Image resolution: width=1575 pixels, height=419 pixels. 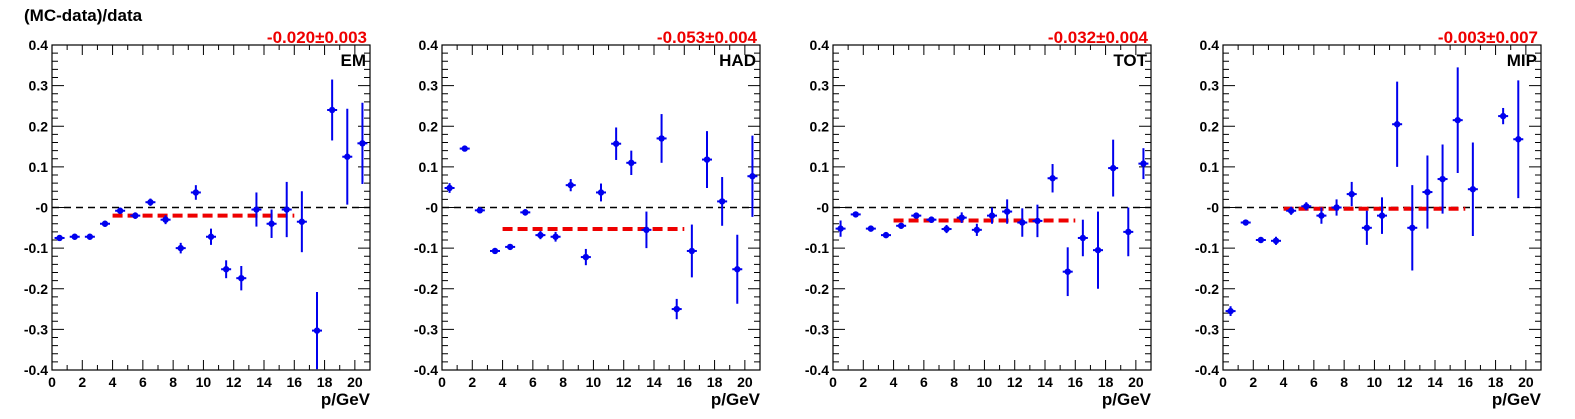 What do you see at coordinates (354, 60) in the screenshot?
I see `panel-label: EM` at bounding box center [354, 60].